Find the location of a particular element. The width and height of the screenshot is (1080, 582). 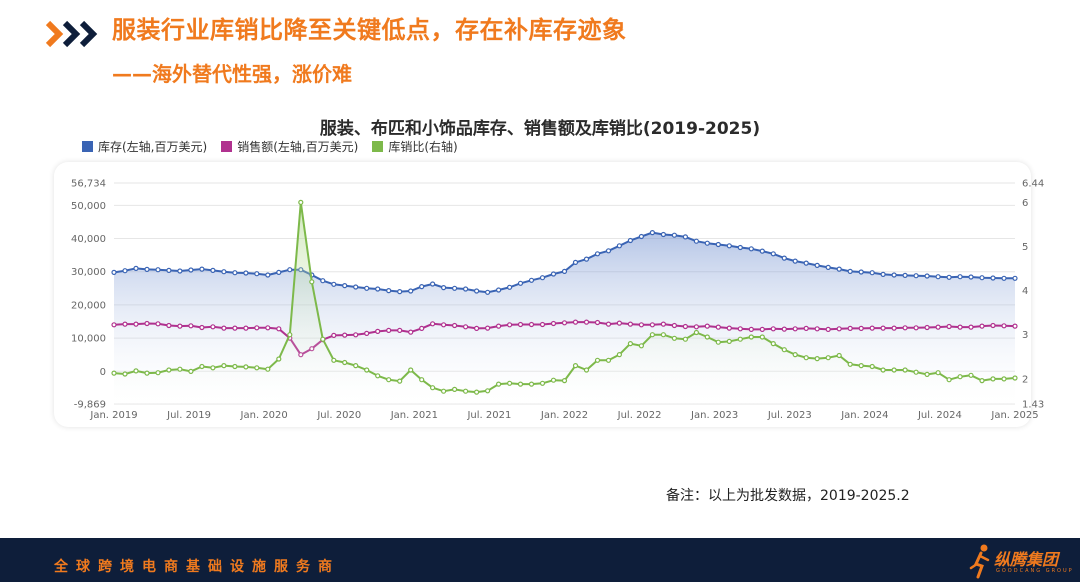

legend-item-inventory: 库存(左轴,百万美元) is located at coordinates (144, 146).